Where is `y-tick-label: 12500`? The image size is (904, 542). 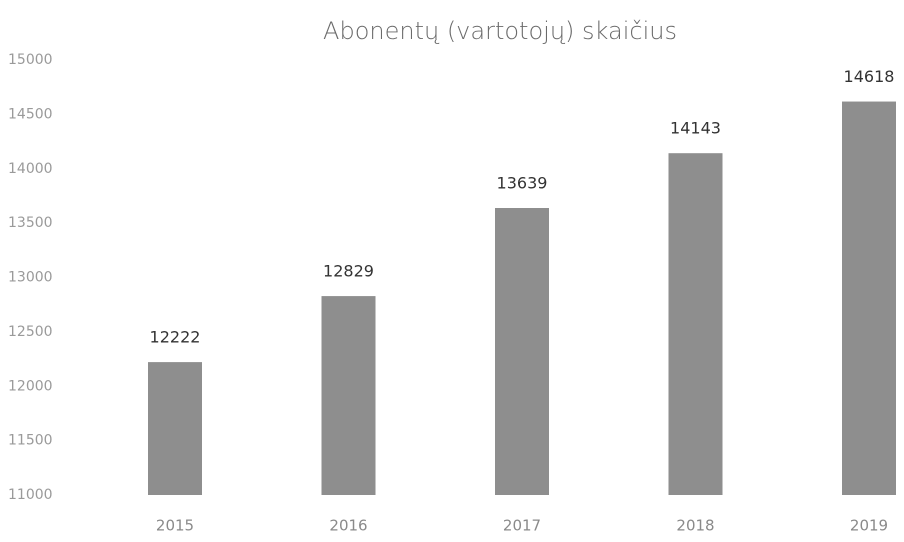
y-tick-label: 12500 is located at coordinates (30, 332).